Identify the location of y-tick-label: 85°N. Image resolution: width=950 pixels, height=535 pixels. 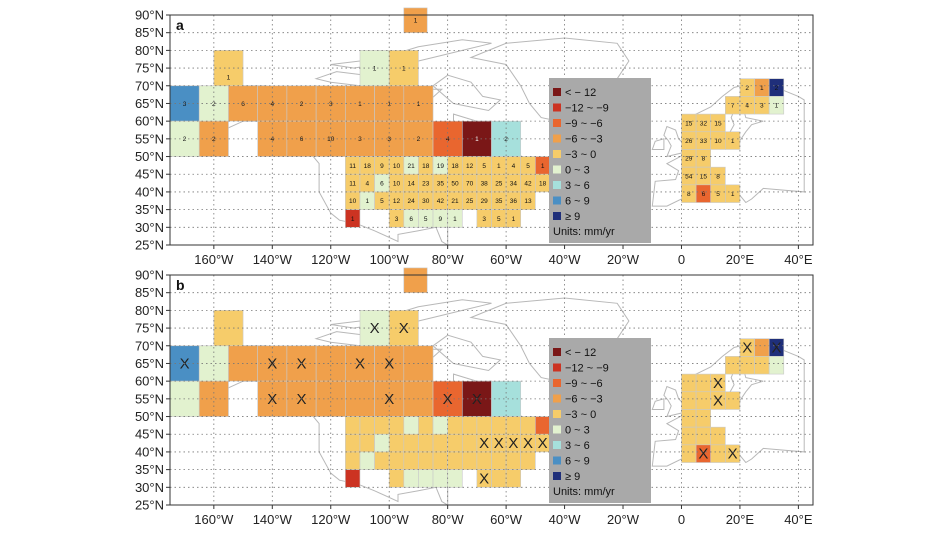
(149, 292).